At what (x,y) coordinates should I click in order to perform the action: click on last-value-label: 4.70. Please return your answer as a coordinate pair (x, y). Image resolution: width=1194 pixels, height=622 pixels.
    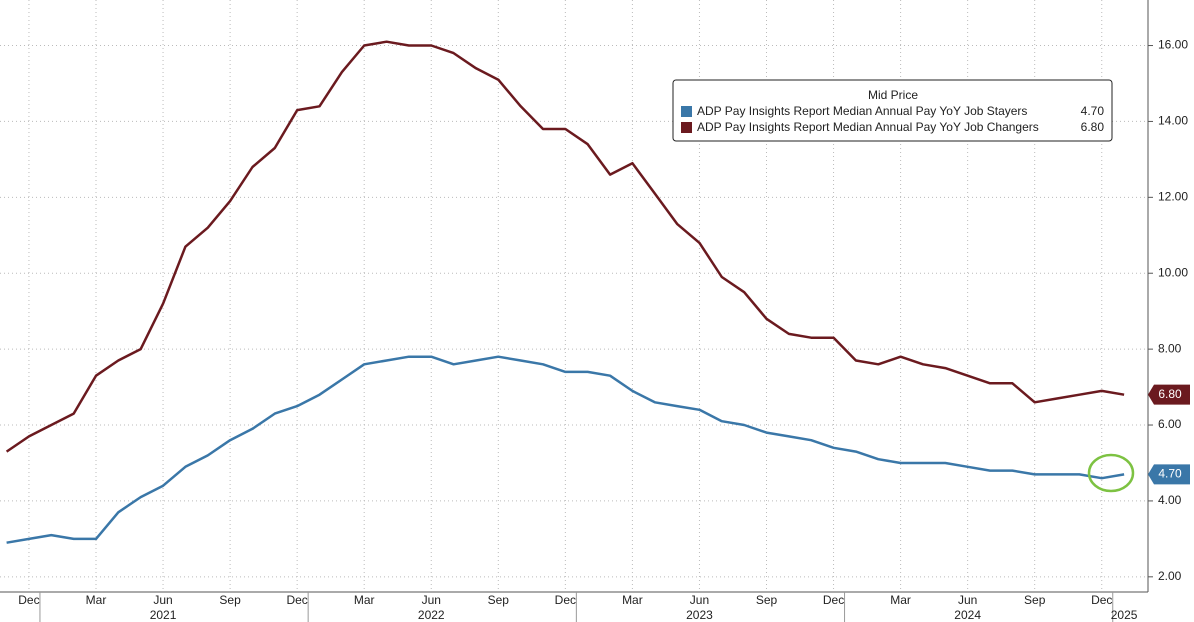
    Looking at the image, I should click on (1170, 474).